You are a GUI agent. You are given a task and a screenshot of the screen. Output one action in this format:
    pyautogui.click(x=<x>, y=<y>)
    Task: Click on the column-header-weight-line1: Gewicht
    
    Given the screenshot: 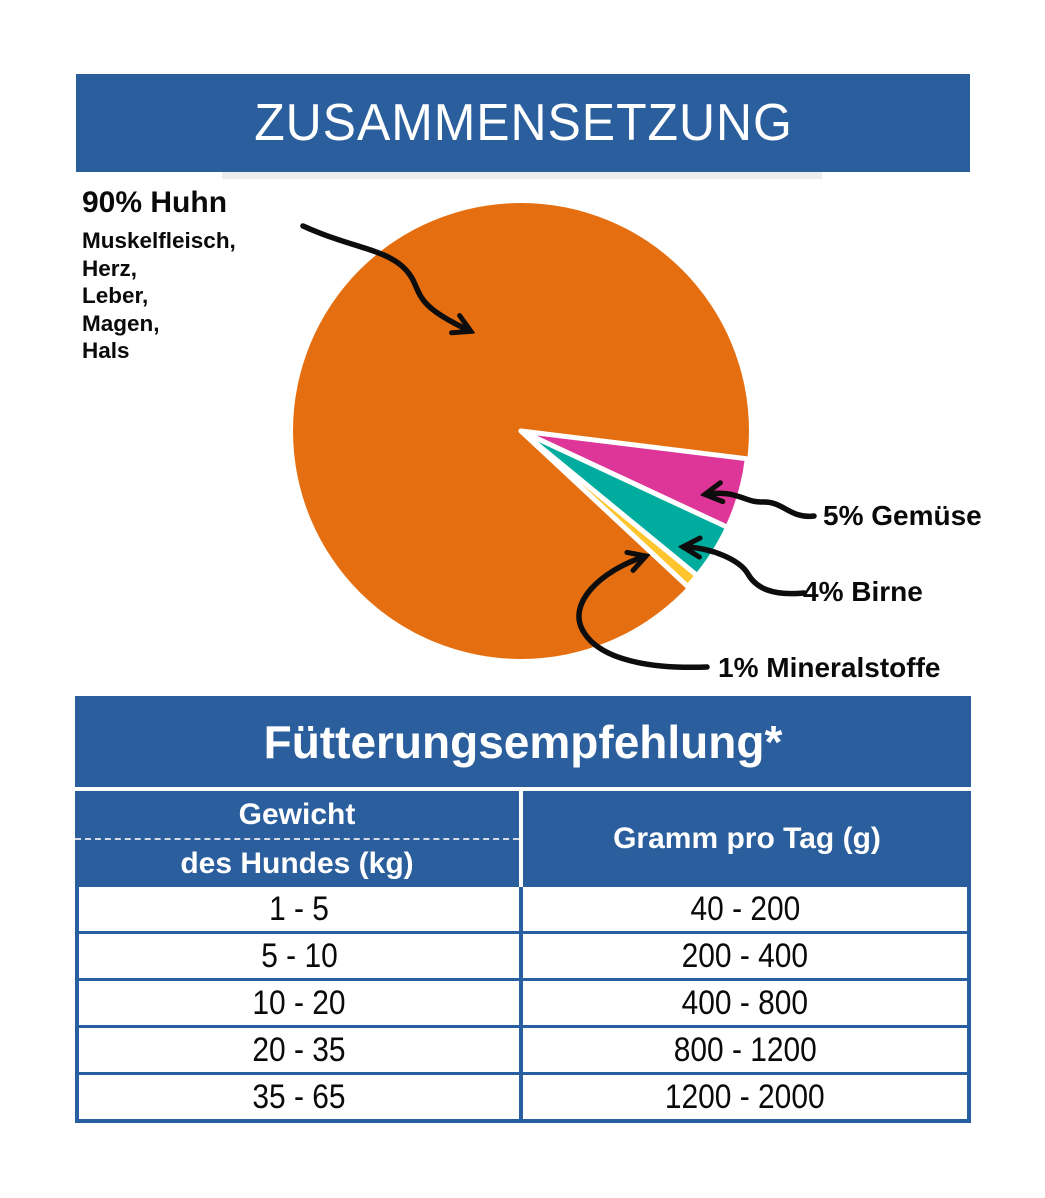 What is the action you would take?
    pyautogui.click(x=297, y=815)
    